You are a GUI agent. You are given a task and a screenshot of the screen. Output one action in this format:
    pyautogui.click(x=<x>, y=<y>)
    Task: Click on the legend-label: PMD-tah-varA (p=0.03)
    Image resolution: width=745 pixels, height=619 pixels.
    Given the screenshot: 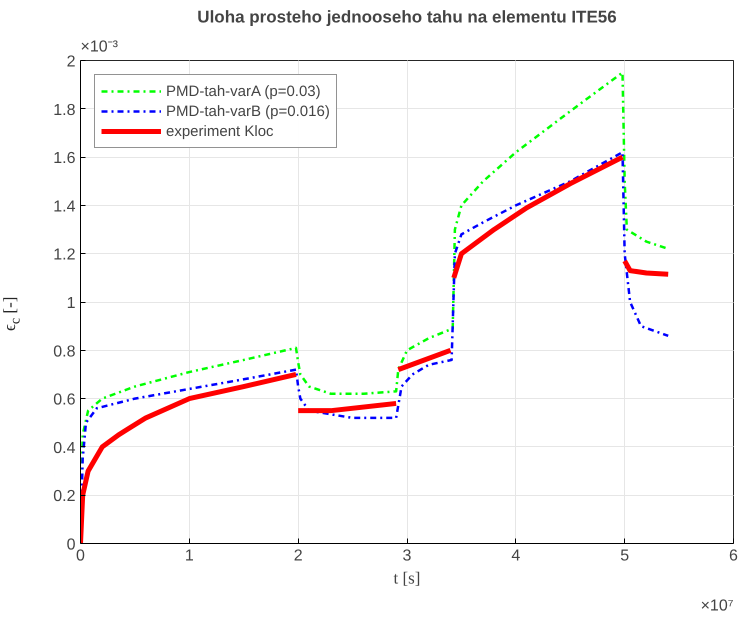 What is the action you would take?
    pyautogui.click(x=243, y=91)
    